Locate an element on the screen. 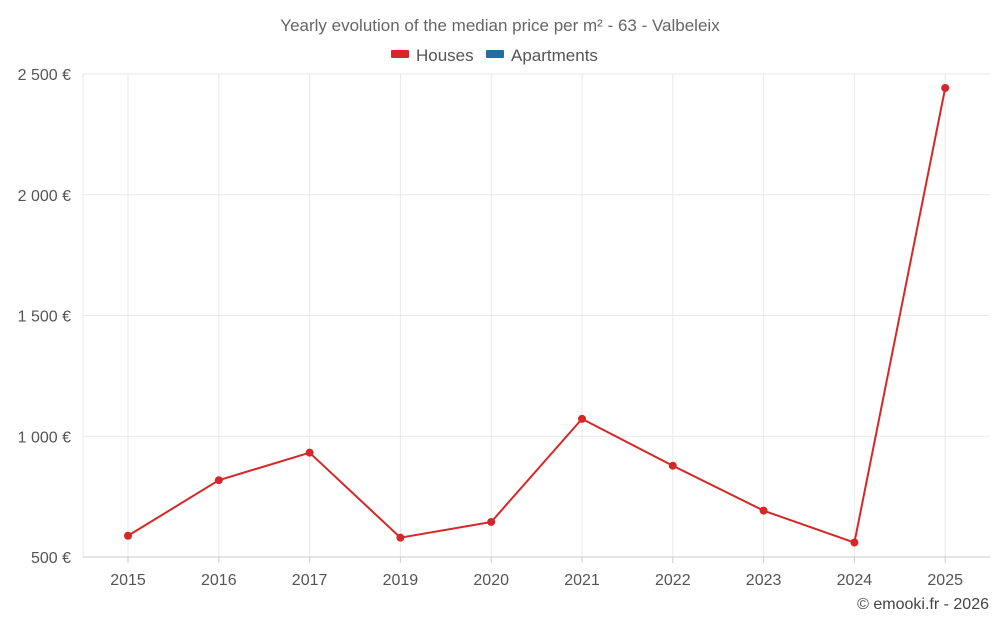  legend-label-apartments: Apartments is located at coordinates (554, 55).